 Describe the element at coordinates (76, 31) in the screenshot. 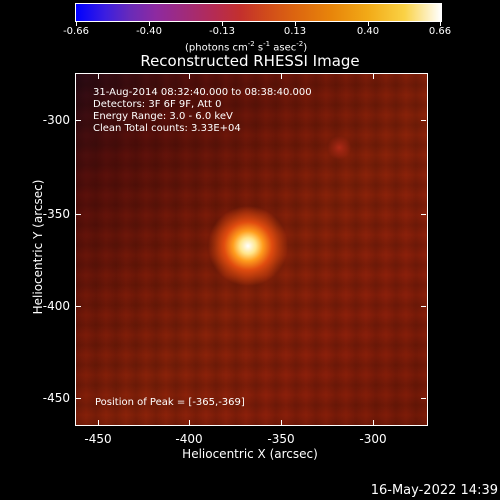

I see `colorbar-tick-label: -0.66` at that location.